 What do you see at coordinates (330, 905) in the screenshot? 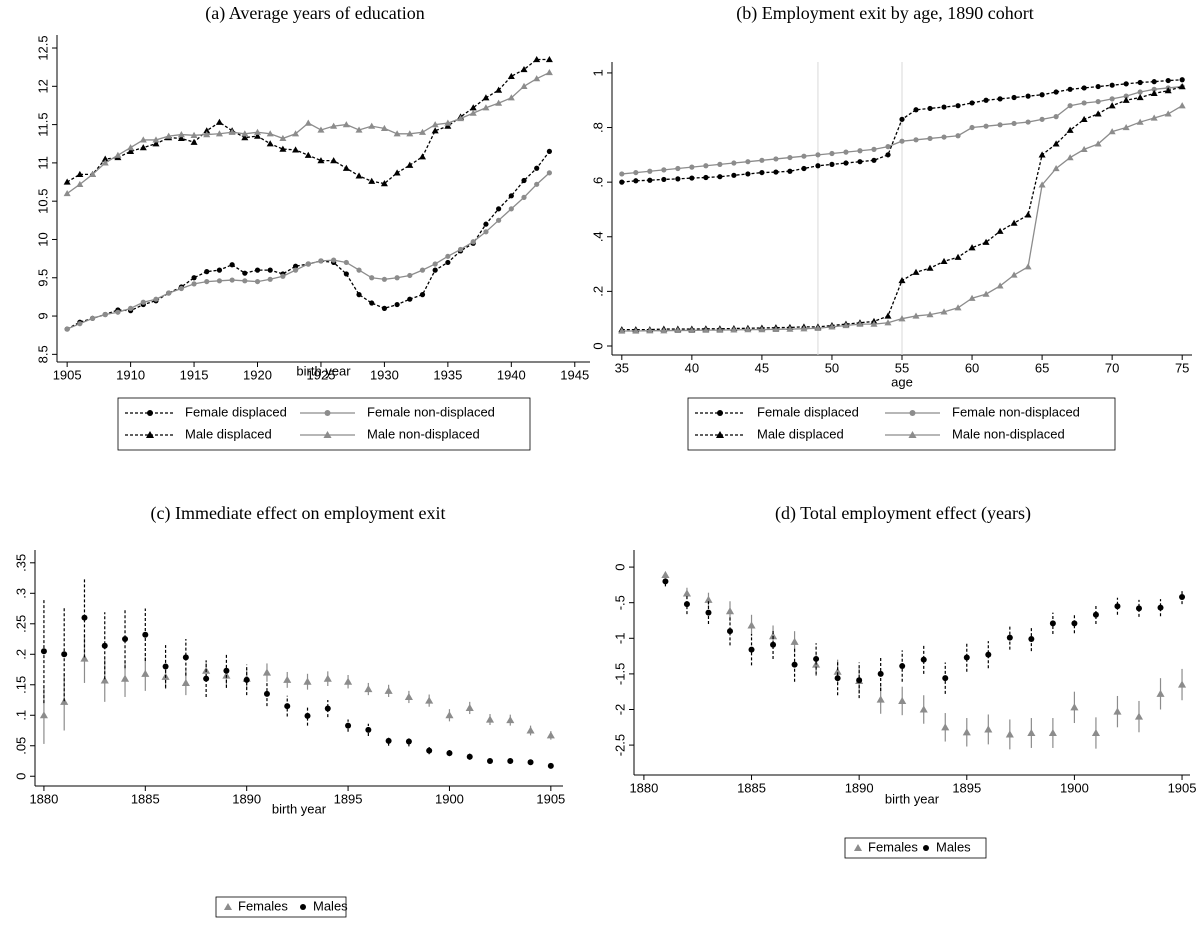
I see `legend-label: Males` at bounding box center [330, 905].